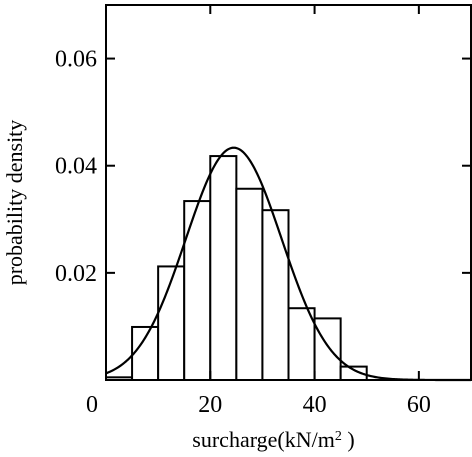 This screenshot has height=457, width=472. Describe the element at coordinates (263, 439) in the screenshot. I see `x-axis-label-main: surcharge(kN/m` at that location.